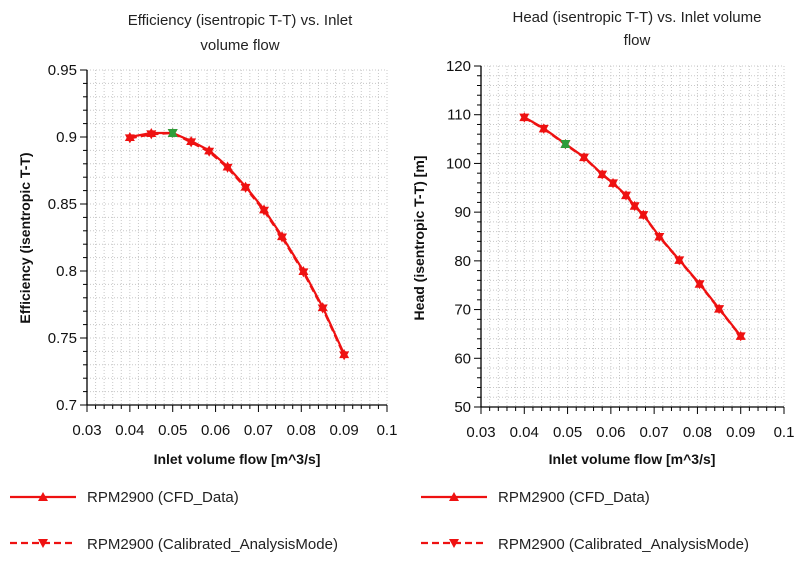 This screenshot has height=570, width=802. What do you see at coordinates (462, 212) in the screenshot?
I see `y-tick-label: 90` at bounding box center [462, 212].